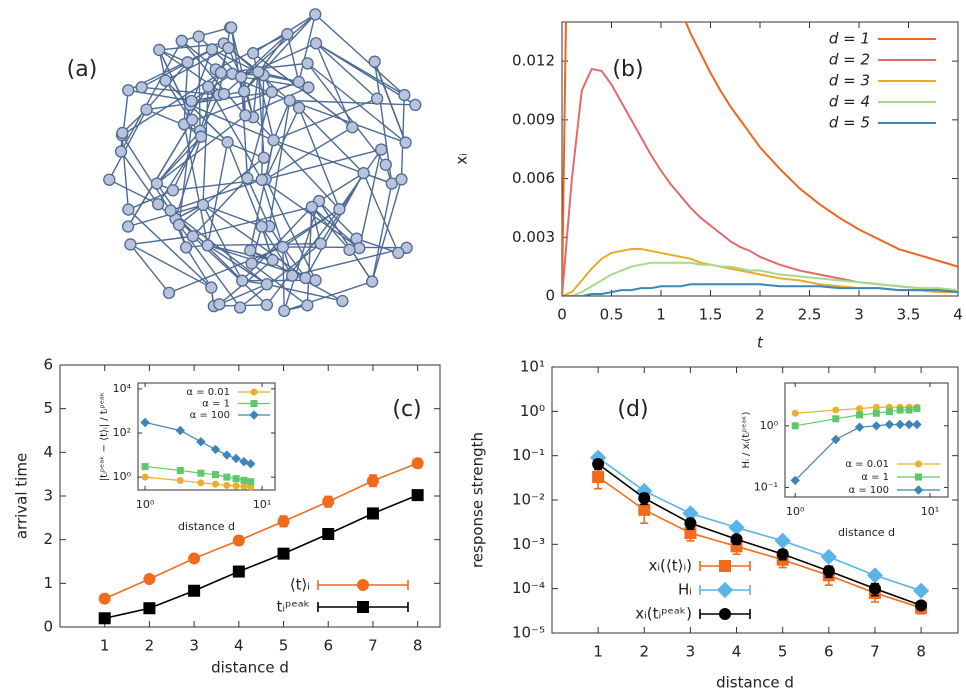  I want to click on legend-label: Hᵢ, so click(685, 590).